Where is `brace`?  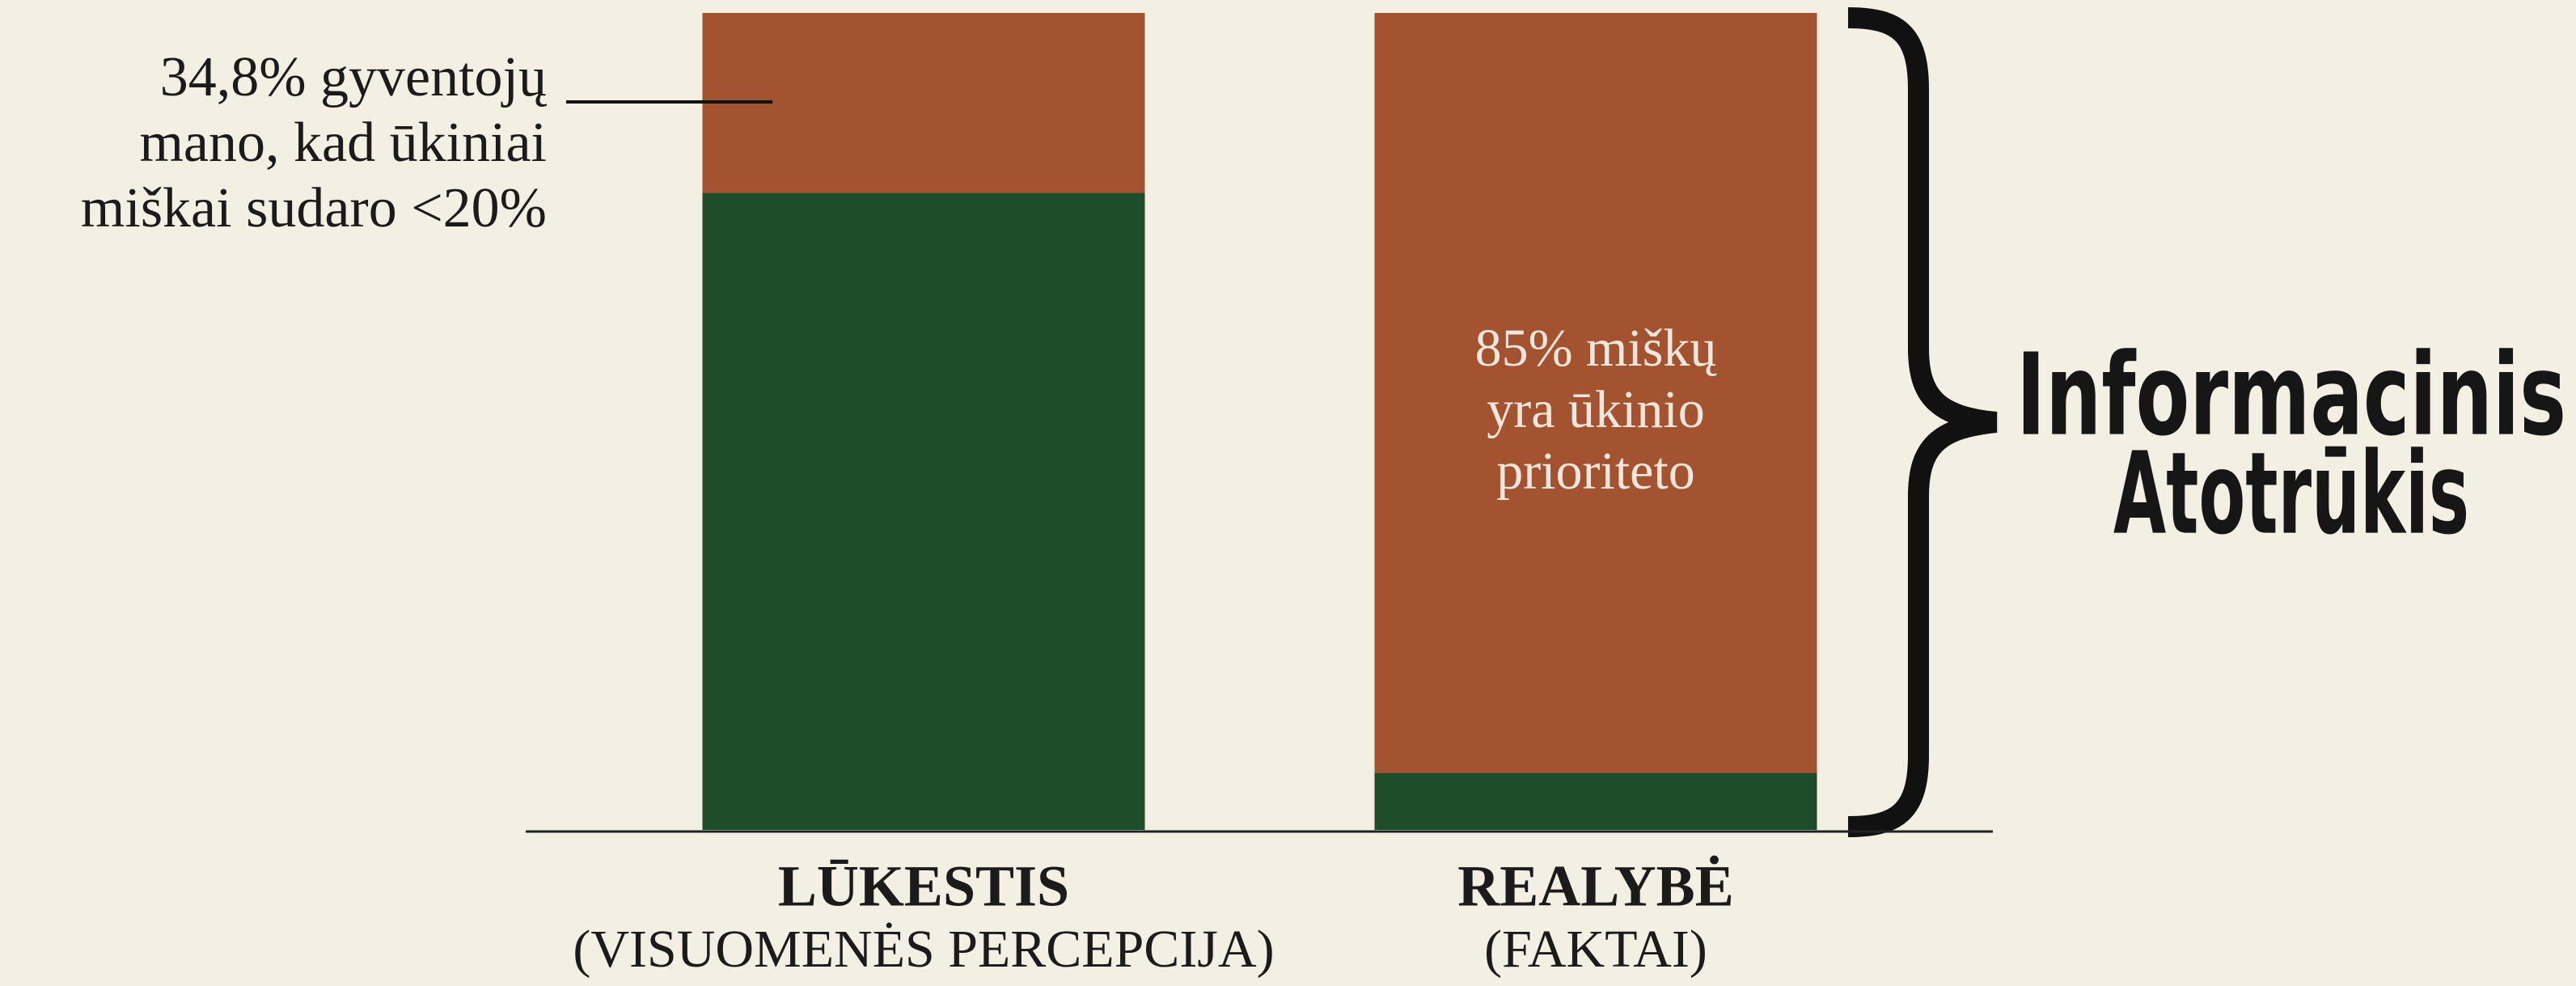
brace is located at coordinates (1922, 422).